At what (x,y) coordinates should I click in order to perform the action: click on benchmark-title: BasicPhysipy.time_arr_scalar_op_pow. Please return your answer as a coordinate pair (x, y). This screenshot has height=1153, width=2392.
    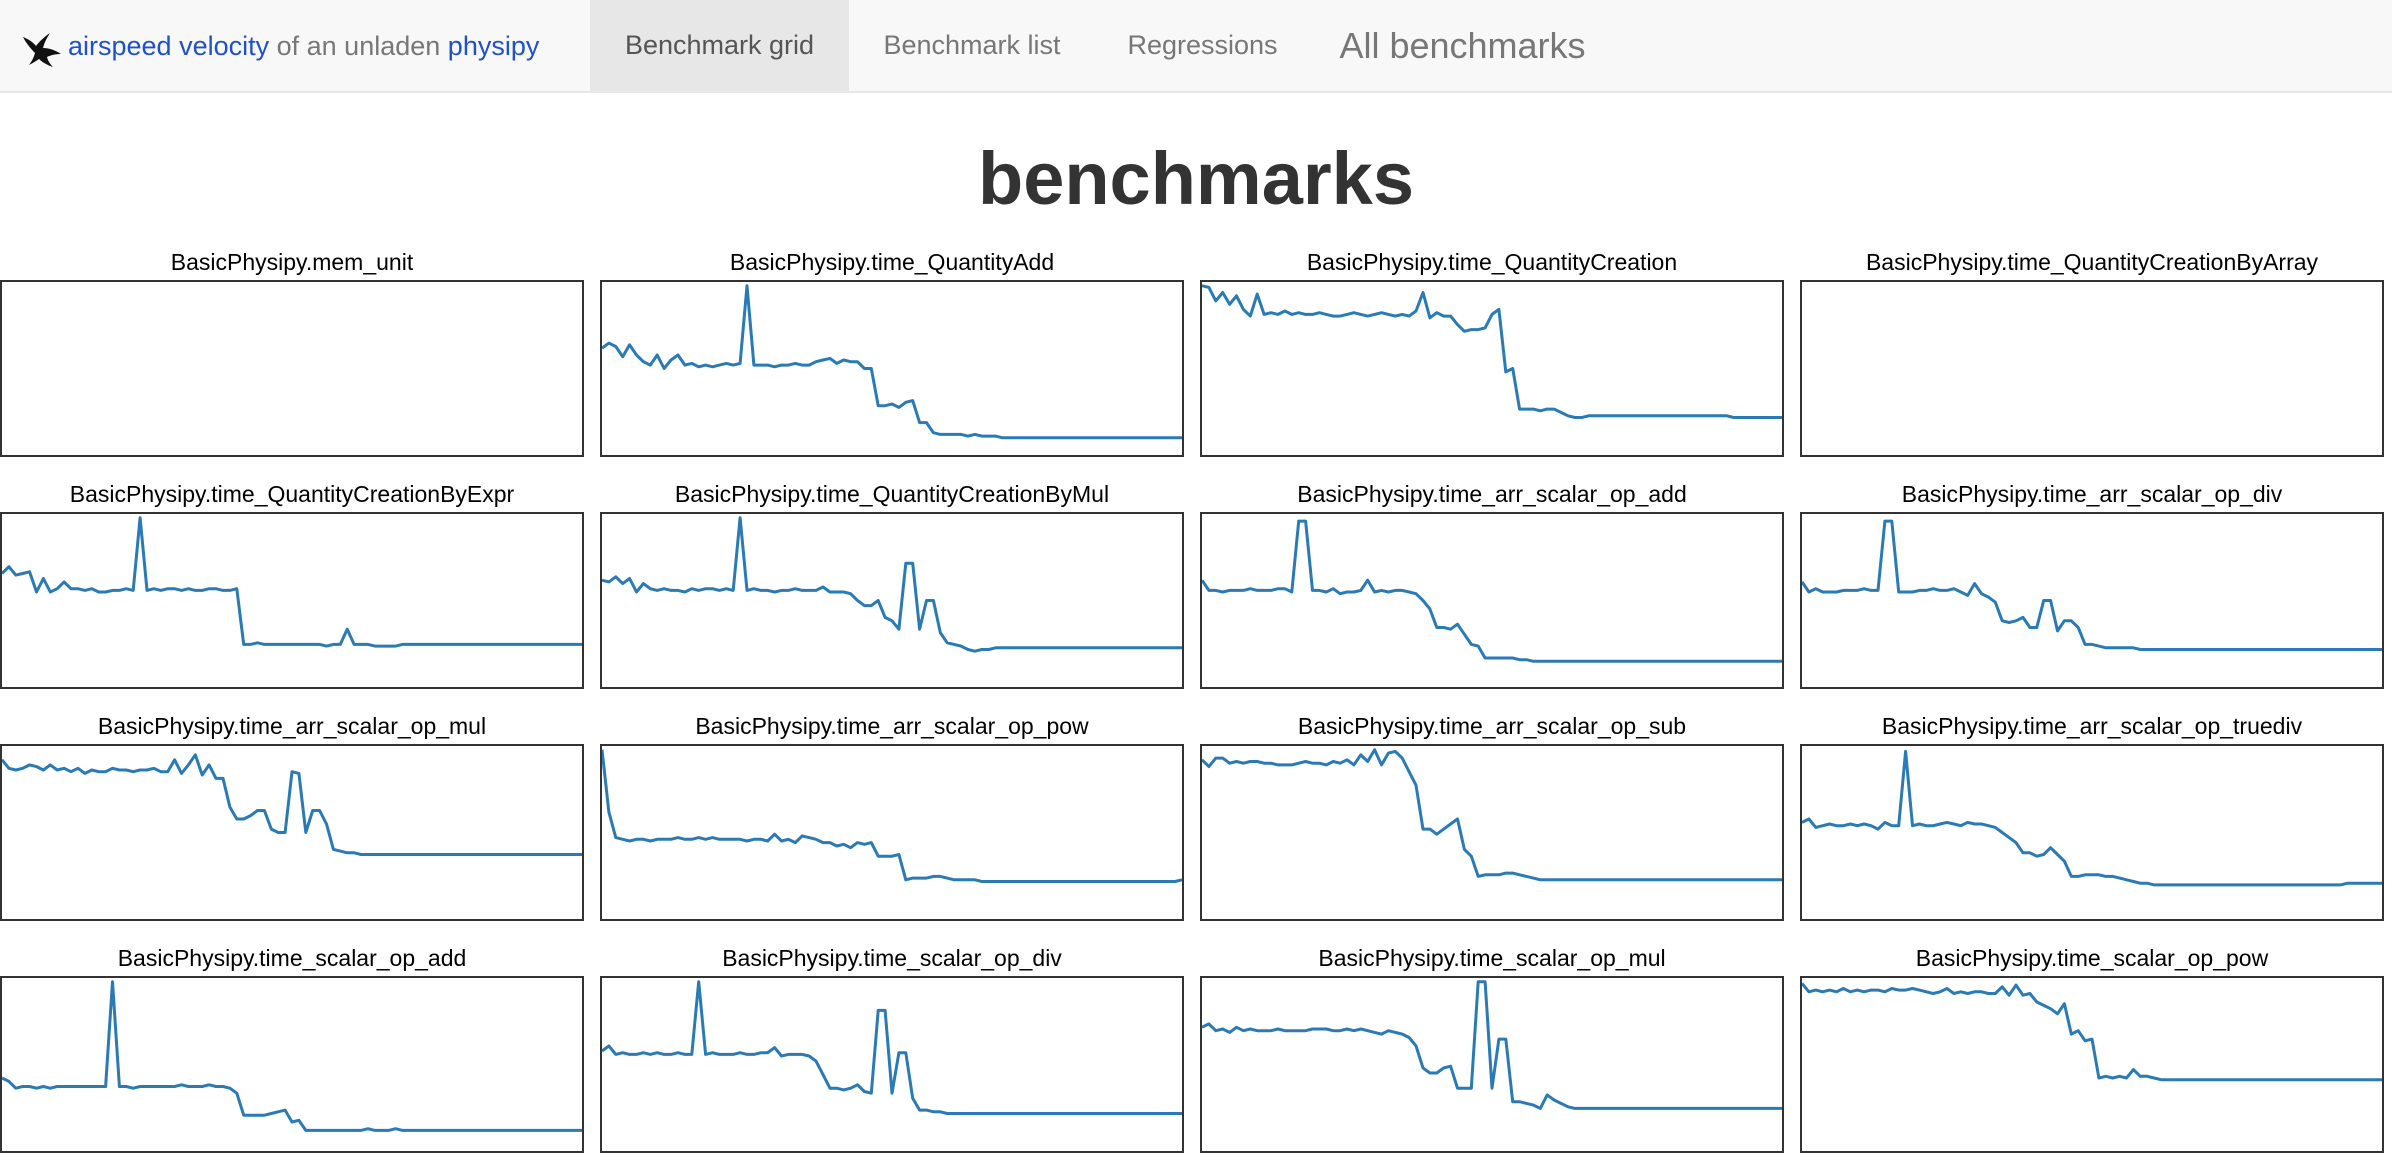
    Looking at the image, I should click on (892, 726).